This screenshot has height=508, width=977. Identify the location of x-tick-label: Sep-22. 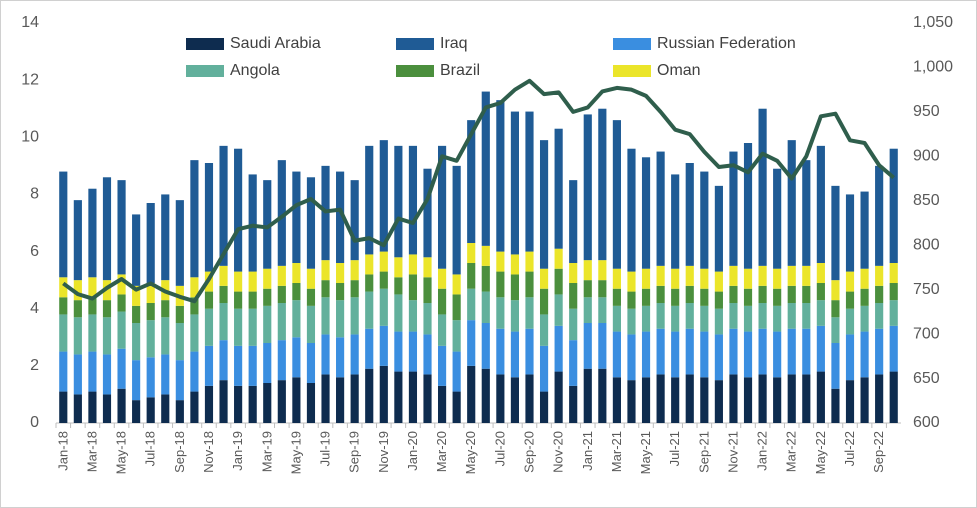
(878, 452).